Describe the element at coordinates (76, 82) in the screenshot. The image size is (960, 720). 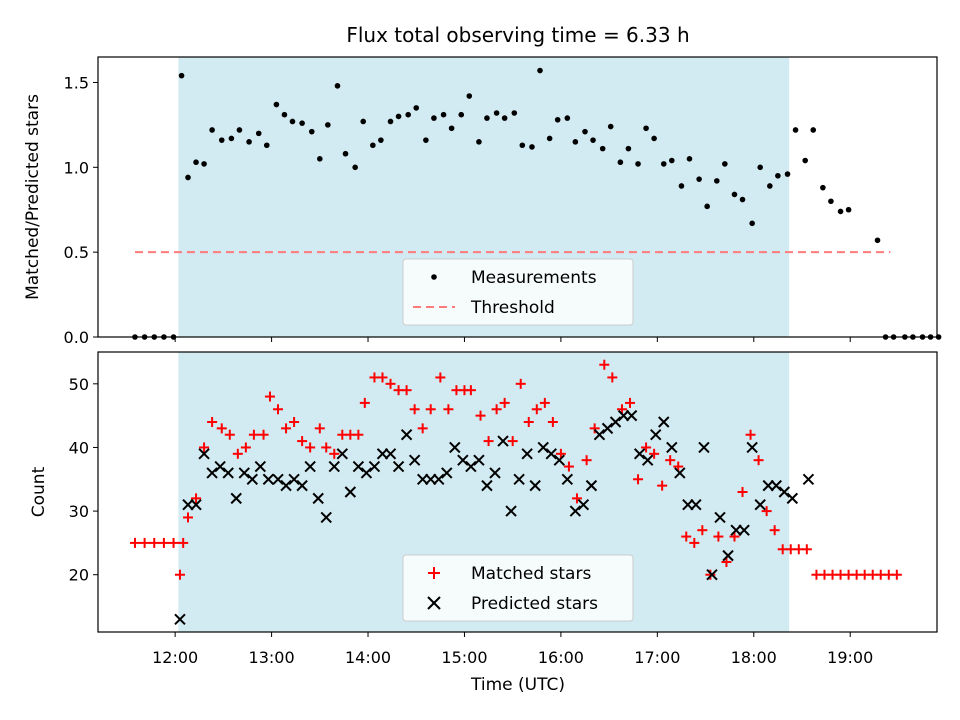
I see `y-tick-label: 1.5` at that location.